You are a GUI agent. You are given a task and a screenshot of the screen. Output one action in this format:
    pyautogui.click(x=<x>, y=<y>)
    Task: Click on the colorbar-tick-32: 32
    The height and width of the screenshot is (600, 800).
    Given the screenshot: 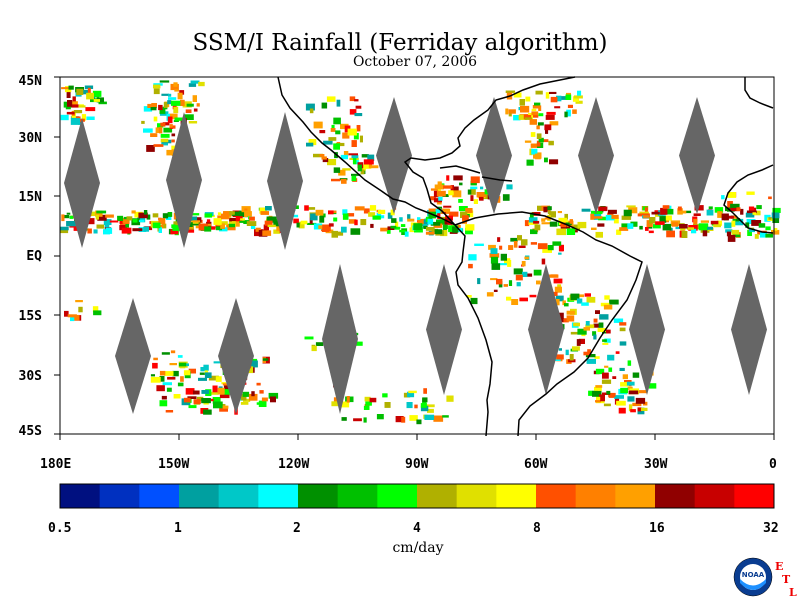 What is the action you would take?
    pyautogui.click(x=771, y=528)
    